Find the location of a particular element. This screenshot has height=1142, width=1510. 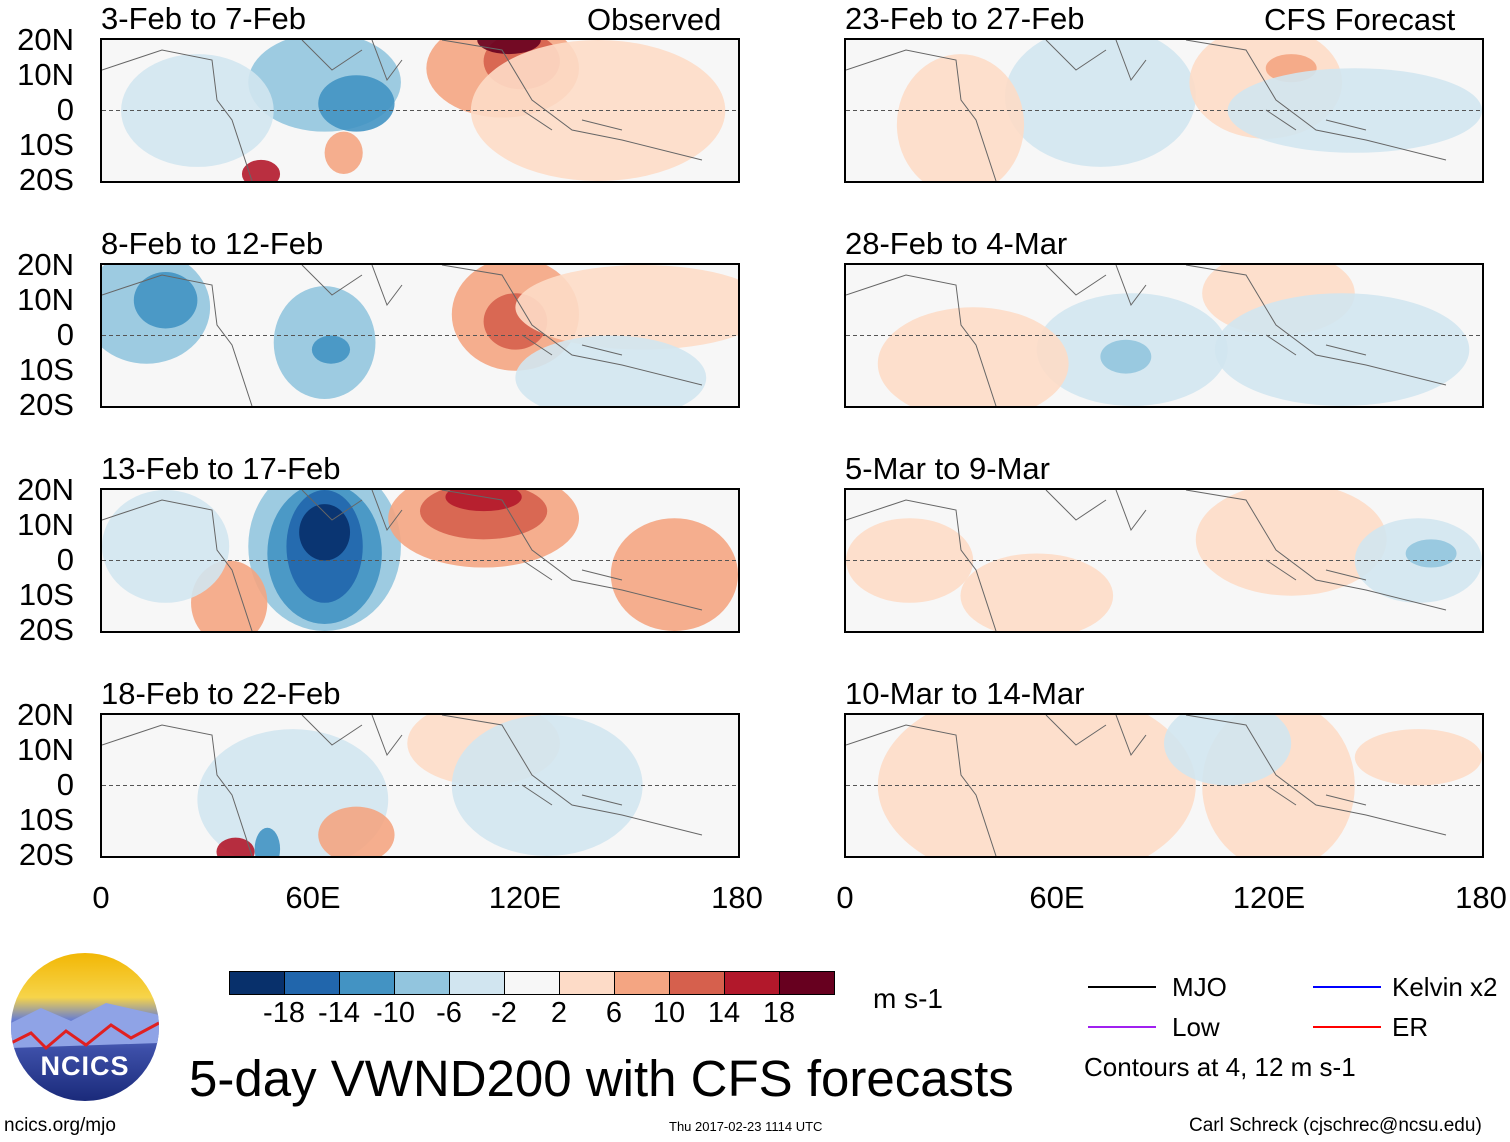

credit: Carl Schreck (cjschrec@ncsu.edu) is located at coordinates (1335, 1125).